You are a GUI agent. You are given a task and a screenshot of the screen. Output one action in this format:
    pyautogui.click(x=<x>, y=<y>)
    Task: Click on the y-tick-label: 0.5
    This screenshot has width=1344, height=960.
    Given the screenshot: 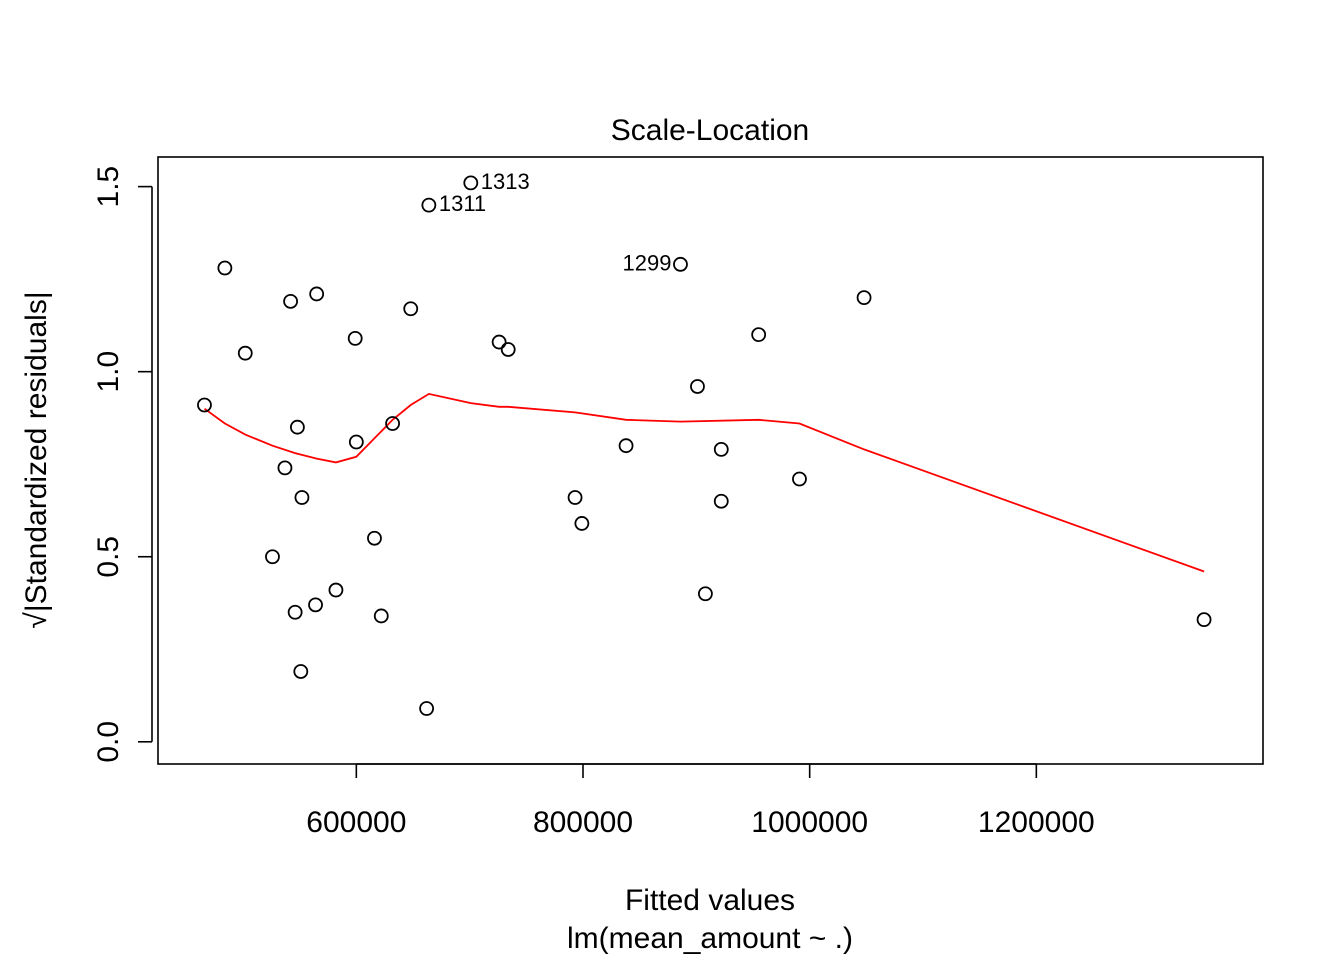 What is the action you would take?
    pyautogui.click(x=108, y=557)
    